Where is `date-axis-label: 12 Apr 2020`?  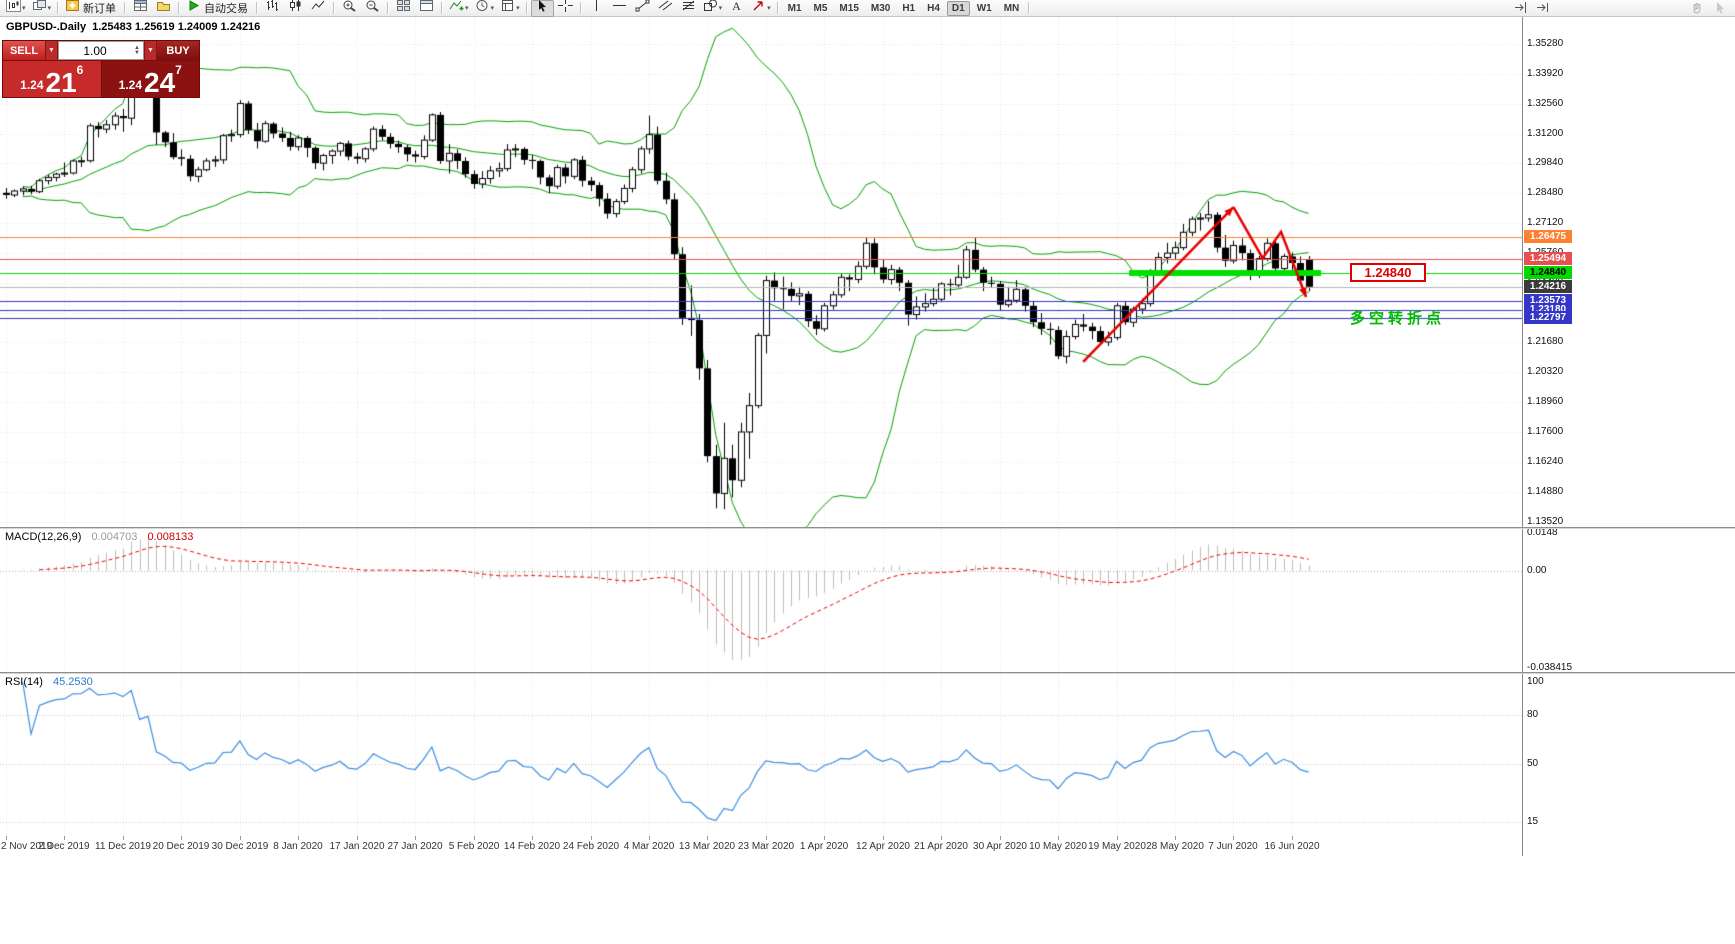
date-axis-label: 12 Apr 2020 is located at coordinates (883, 846).